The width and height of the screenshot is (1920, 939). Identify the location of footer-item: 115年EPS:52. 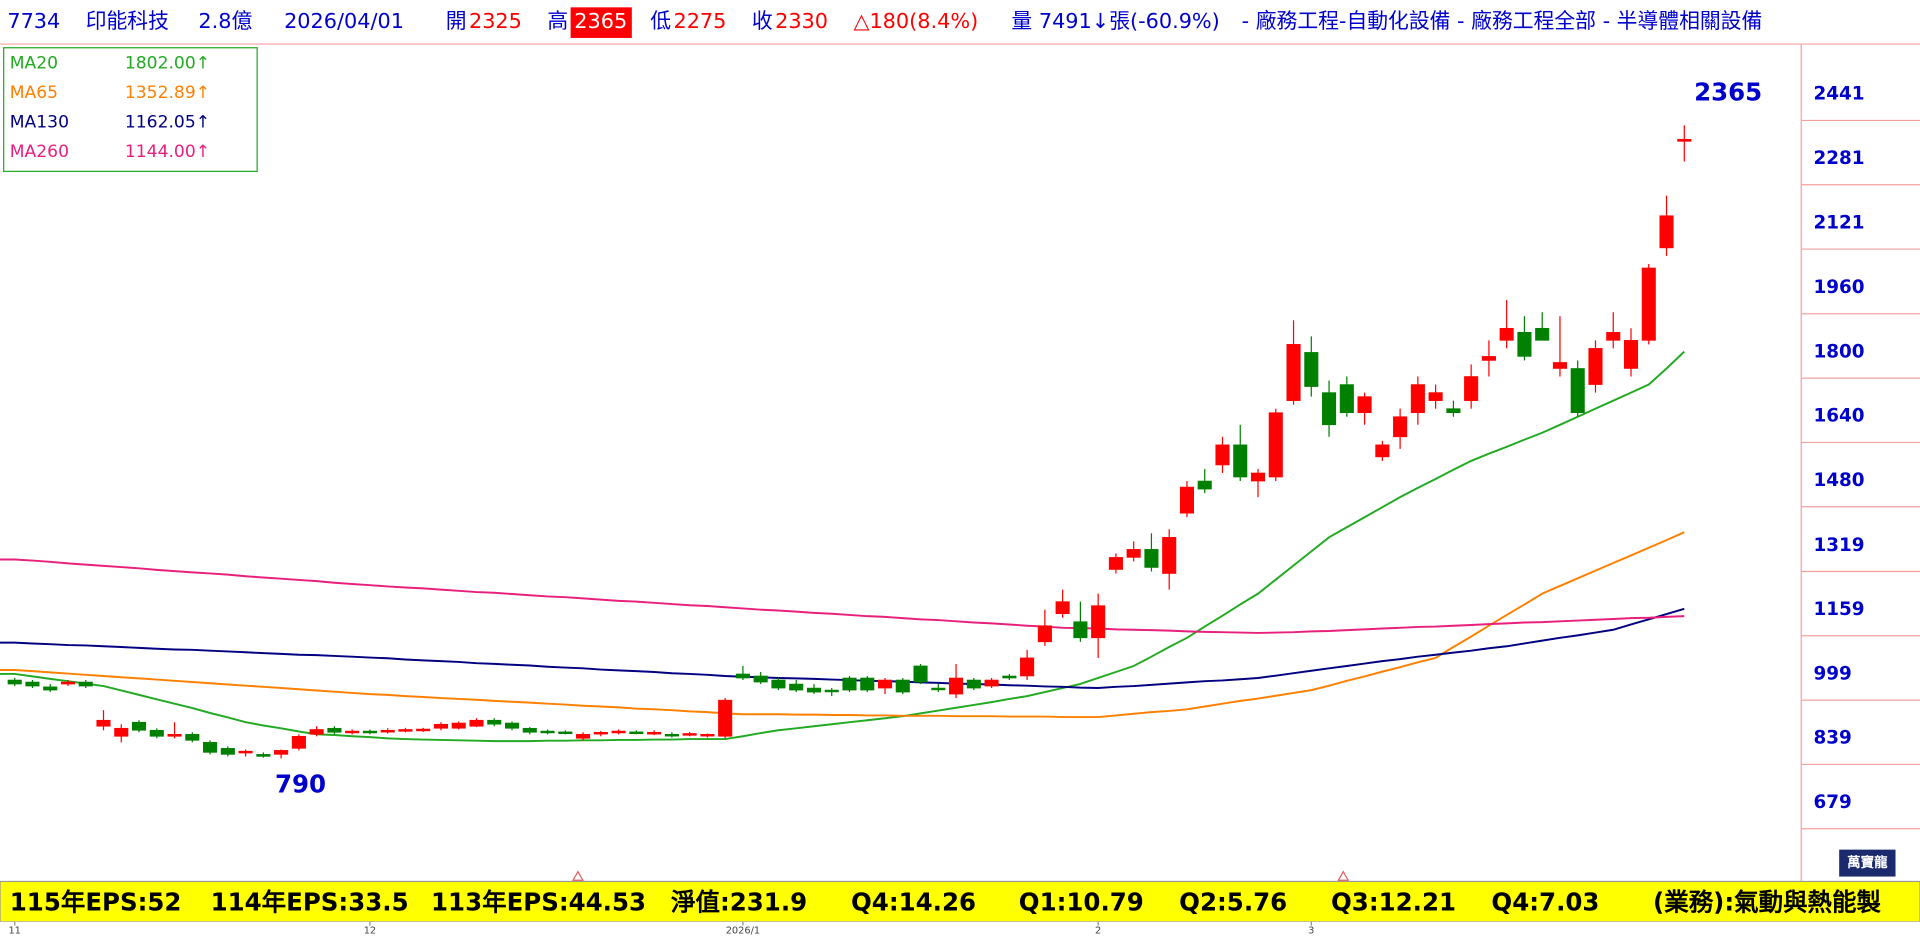
(96, 901).